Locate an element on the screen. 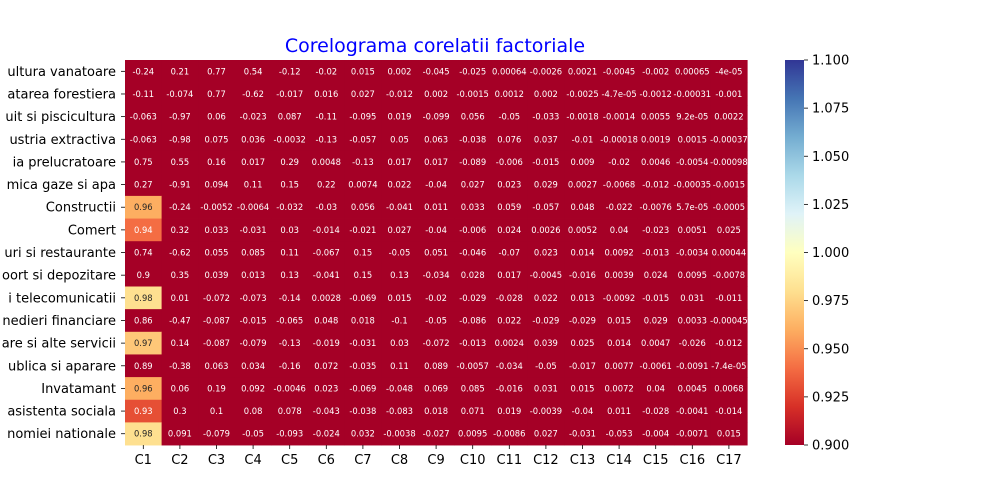  row-label: nedieri financiare is located at coordinates (59, 321).